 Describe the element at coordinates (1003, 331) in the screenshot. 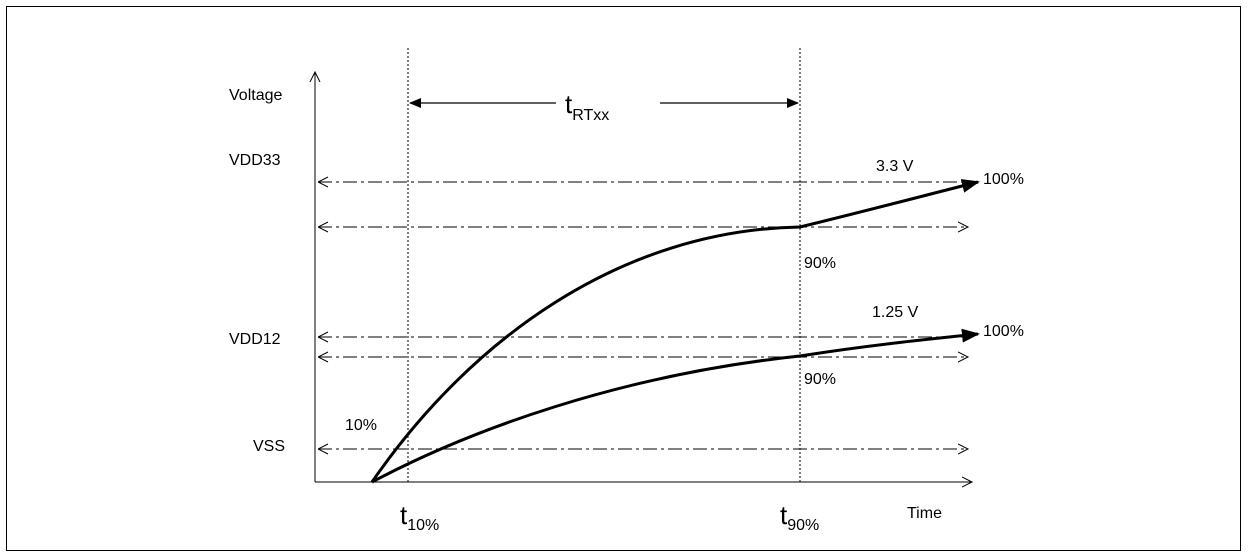

I see `pct100-bottom-label: 100%` at that location.